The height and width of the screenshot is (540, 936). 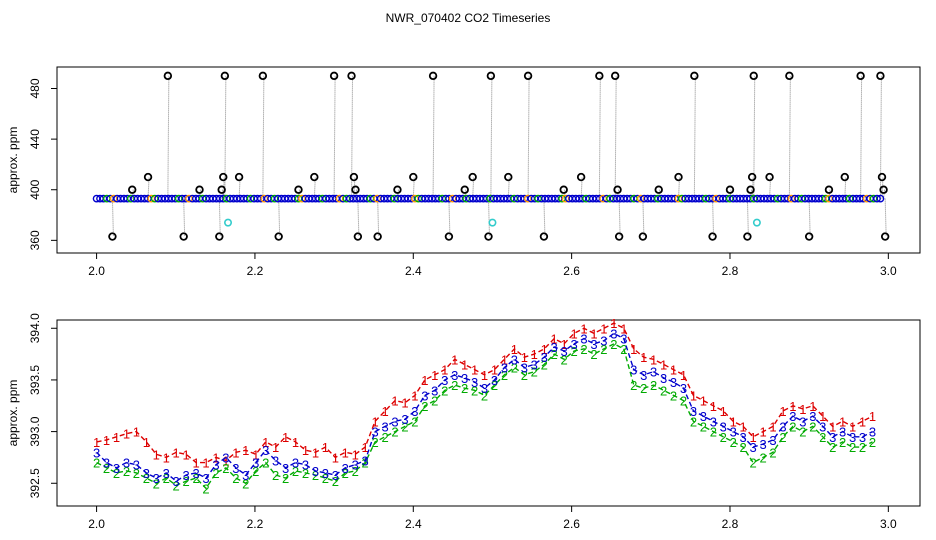 I want to click on top-x-tick-label: 2.2, so click(x=255, y=271).